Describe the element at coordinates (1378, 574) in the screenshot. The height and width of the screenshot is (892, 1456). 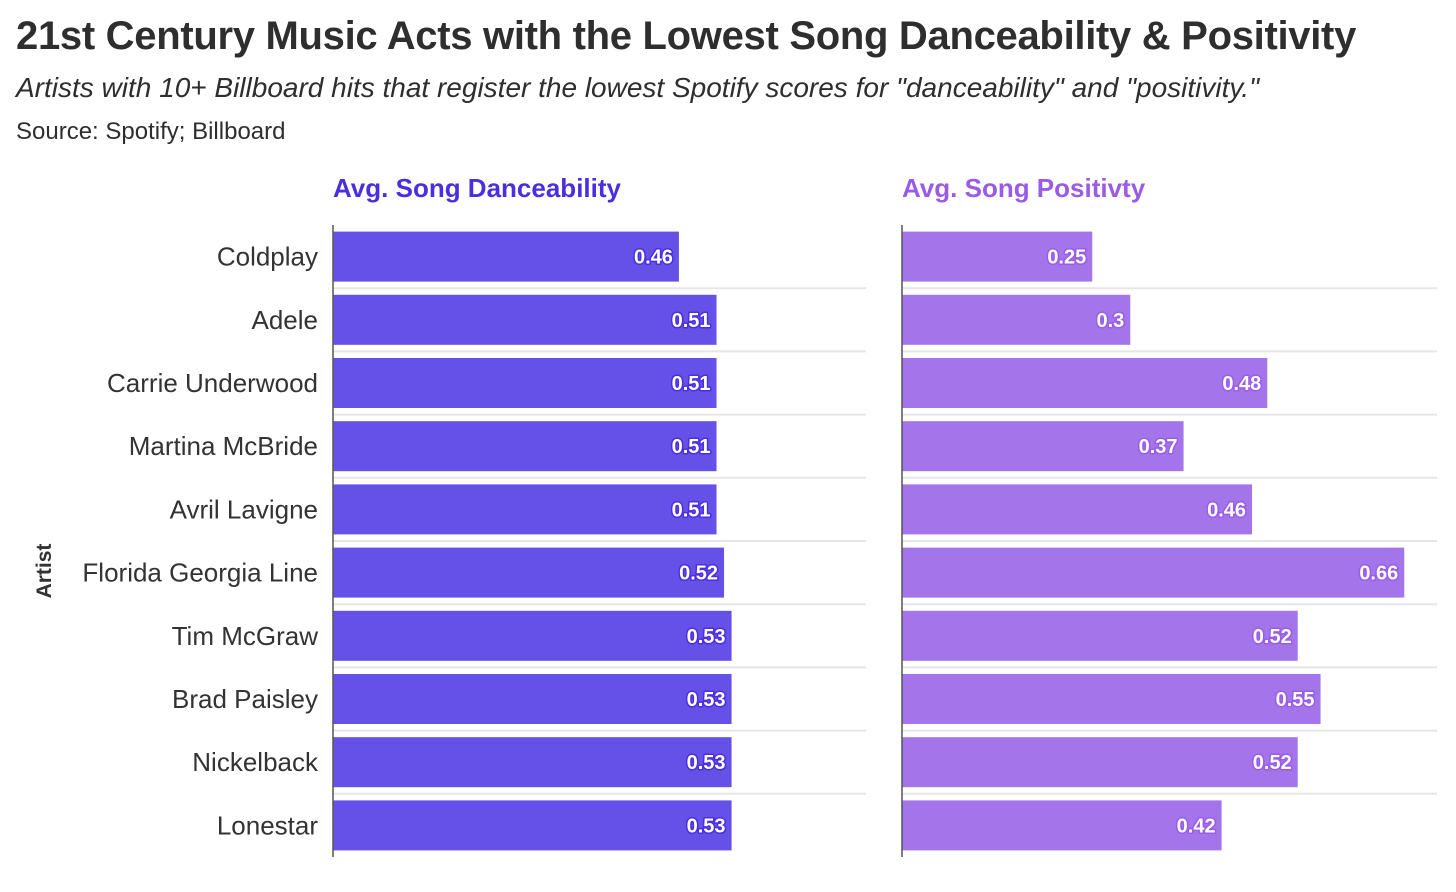
I see `bar-value-label: 0.66` at that location.